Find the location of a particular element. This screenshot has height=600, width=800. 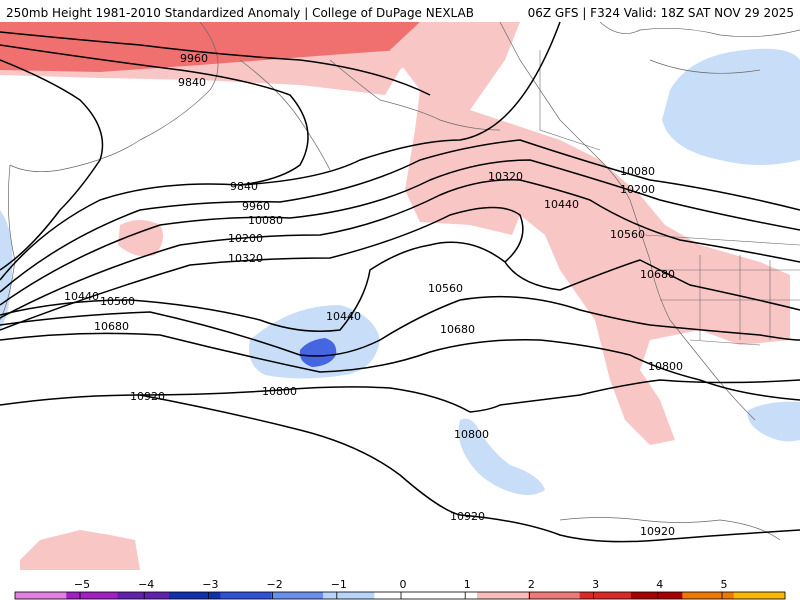

neg-anomaly-west-edge is located at coordinates (6, 270).